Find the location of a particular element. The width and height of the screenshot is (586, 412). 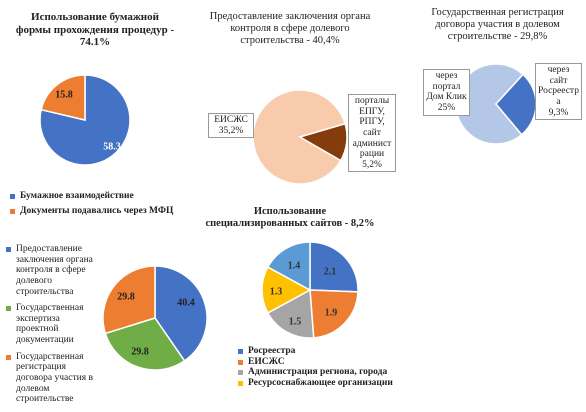

data-label: 1.9 is located at coordinates (331, 313).